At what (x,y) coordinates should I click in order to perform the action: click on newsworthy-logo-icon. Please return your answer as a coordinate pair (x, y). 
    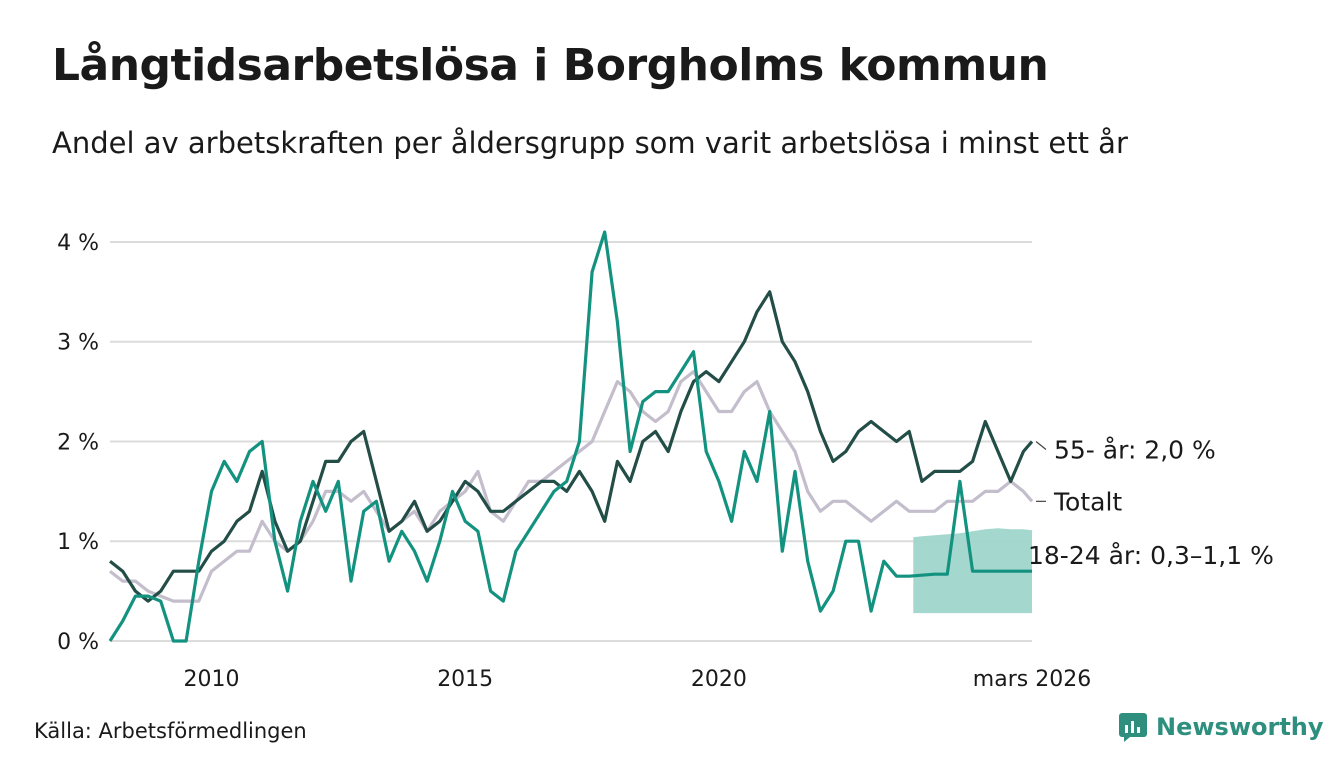
    Looking at the image, I should click on (1133, 727).